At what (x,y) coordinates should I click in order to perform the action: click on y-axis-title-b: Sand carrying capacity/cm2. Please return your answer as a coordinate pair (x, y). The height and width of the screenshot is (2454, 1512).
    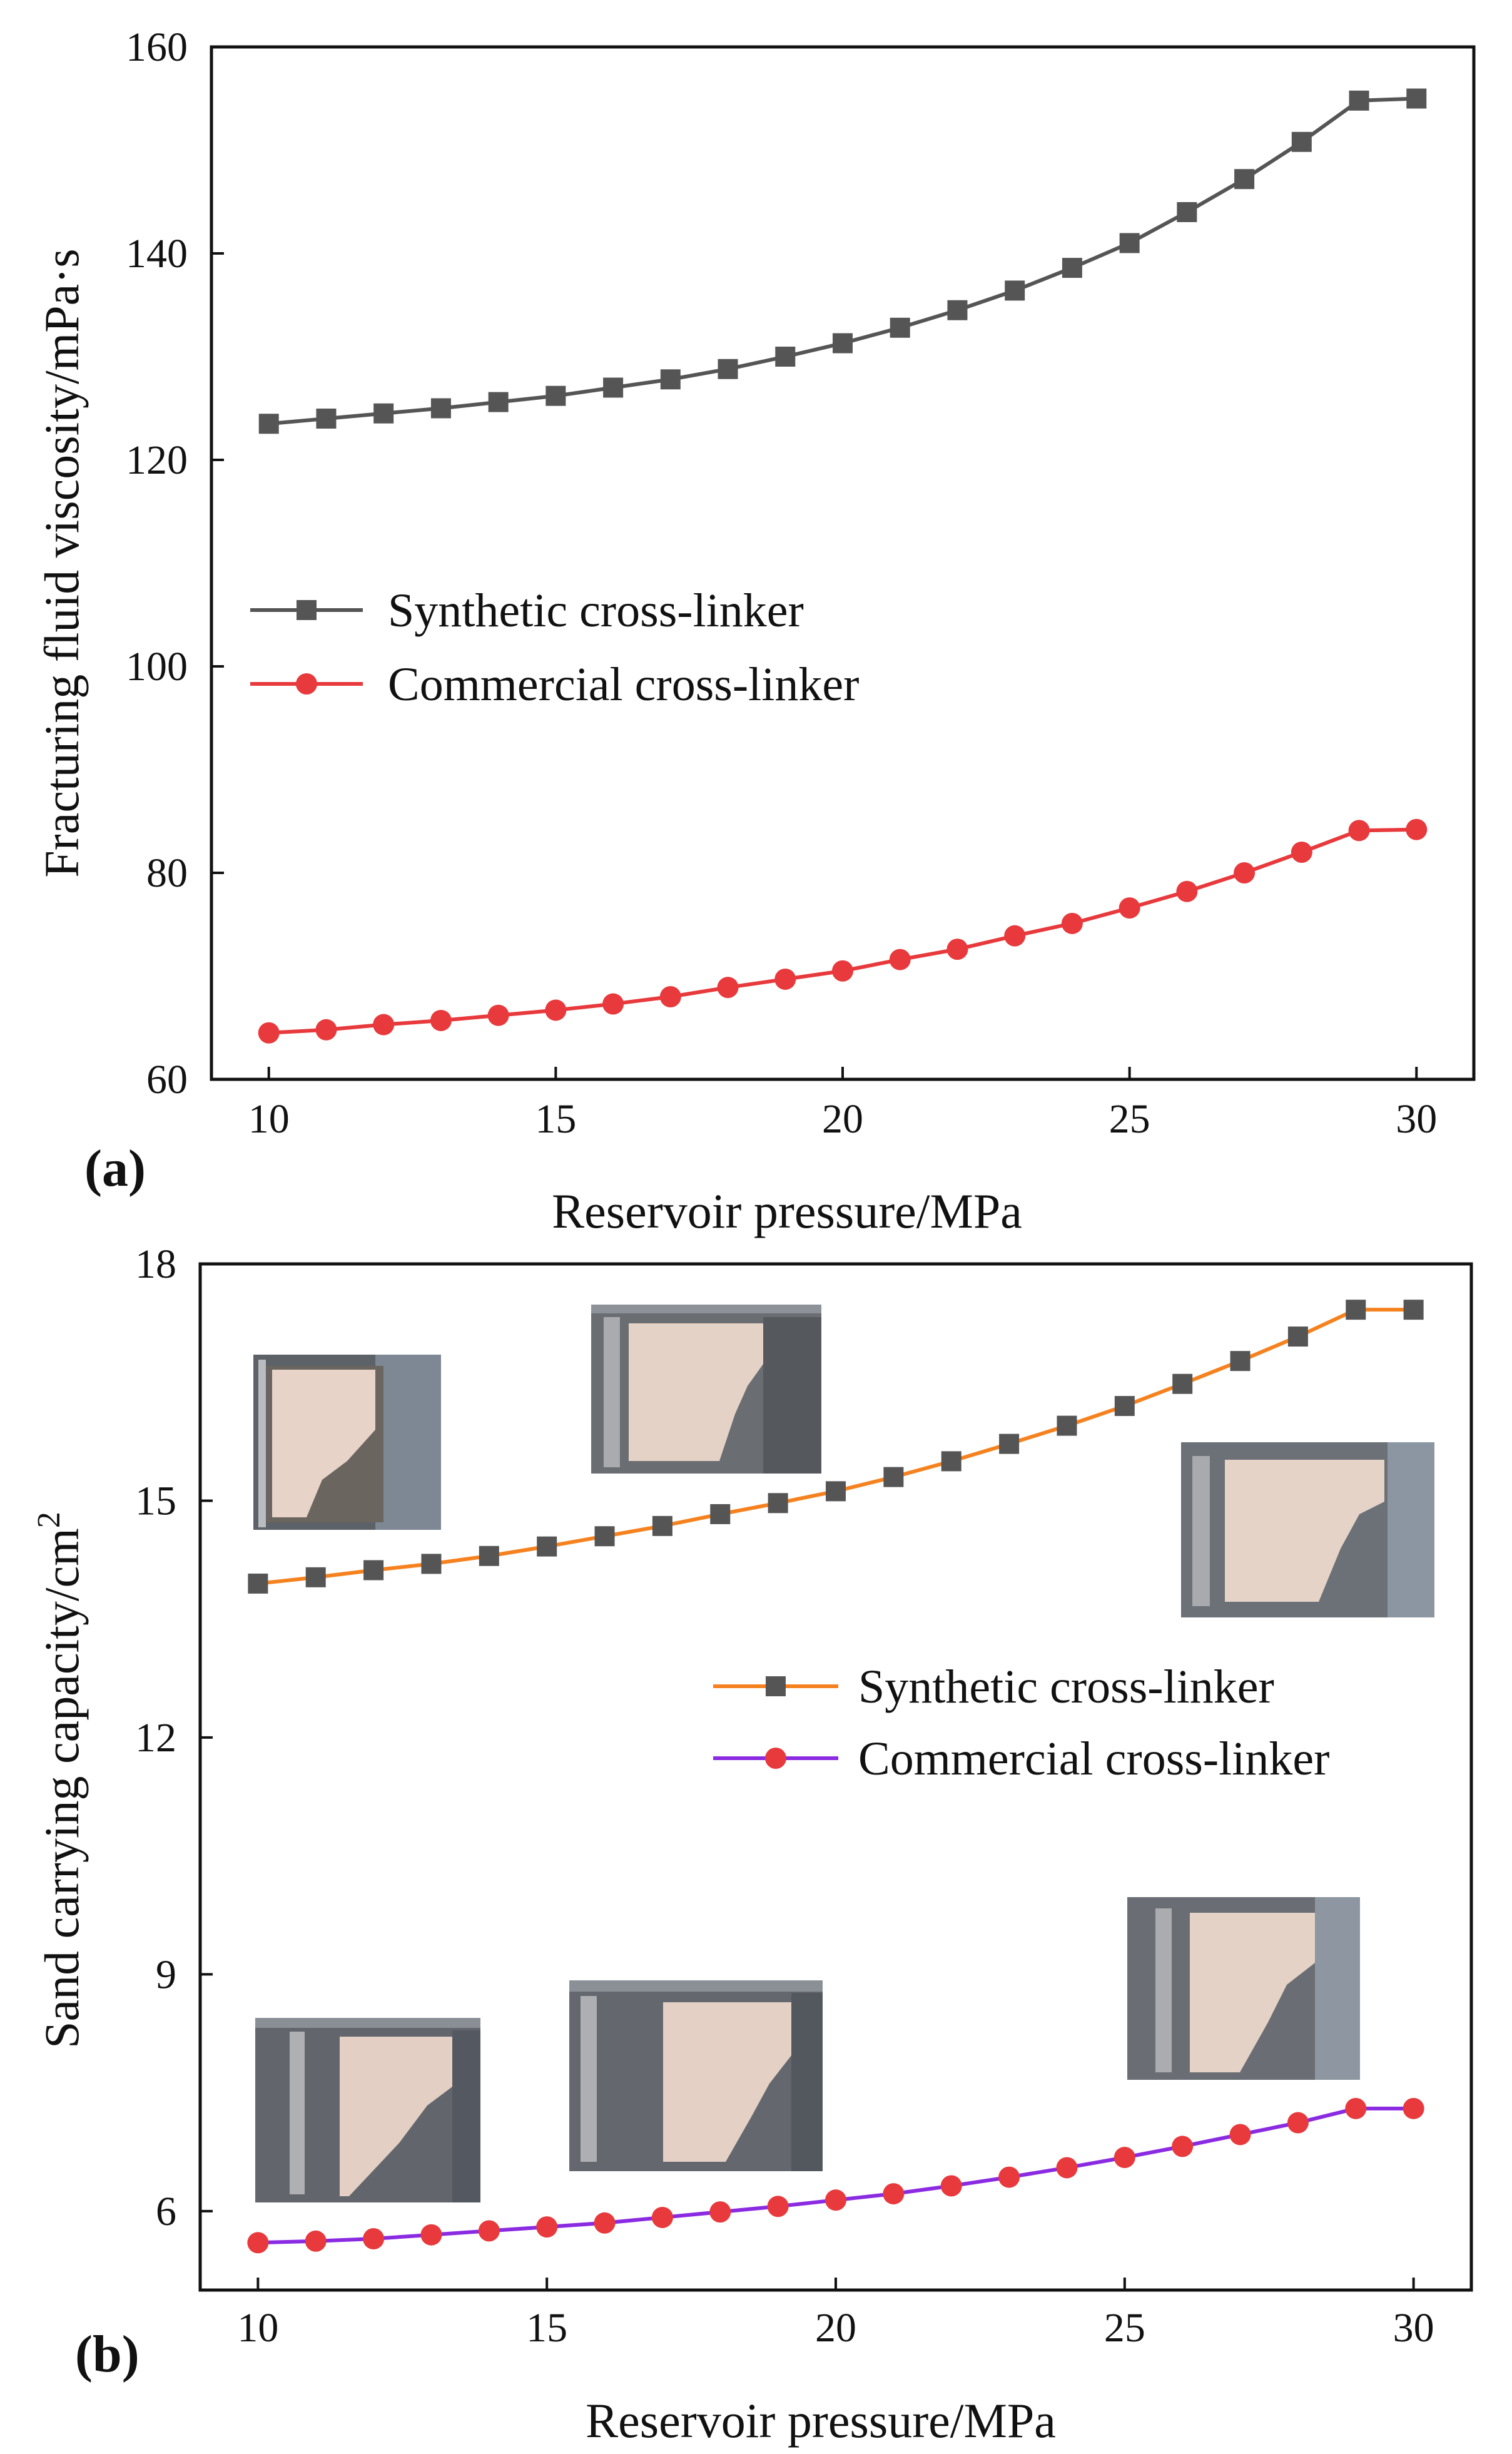
    Looking at the image, I should click on (60, 1780).